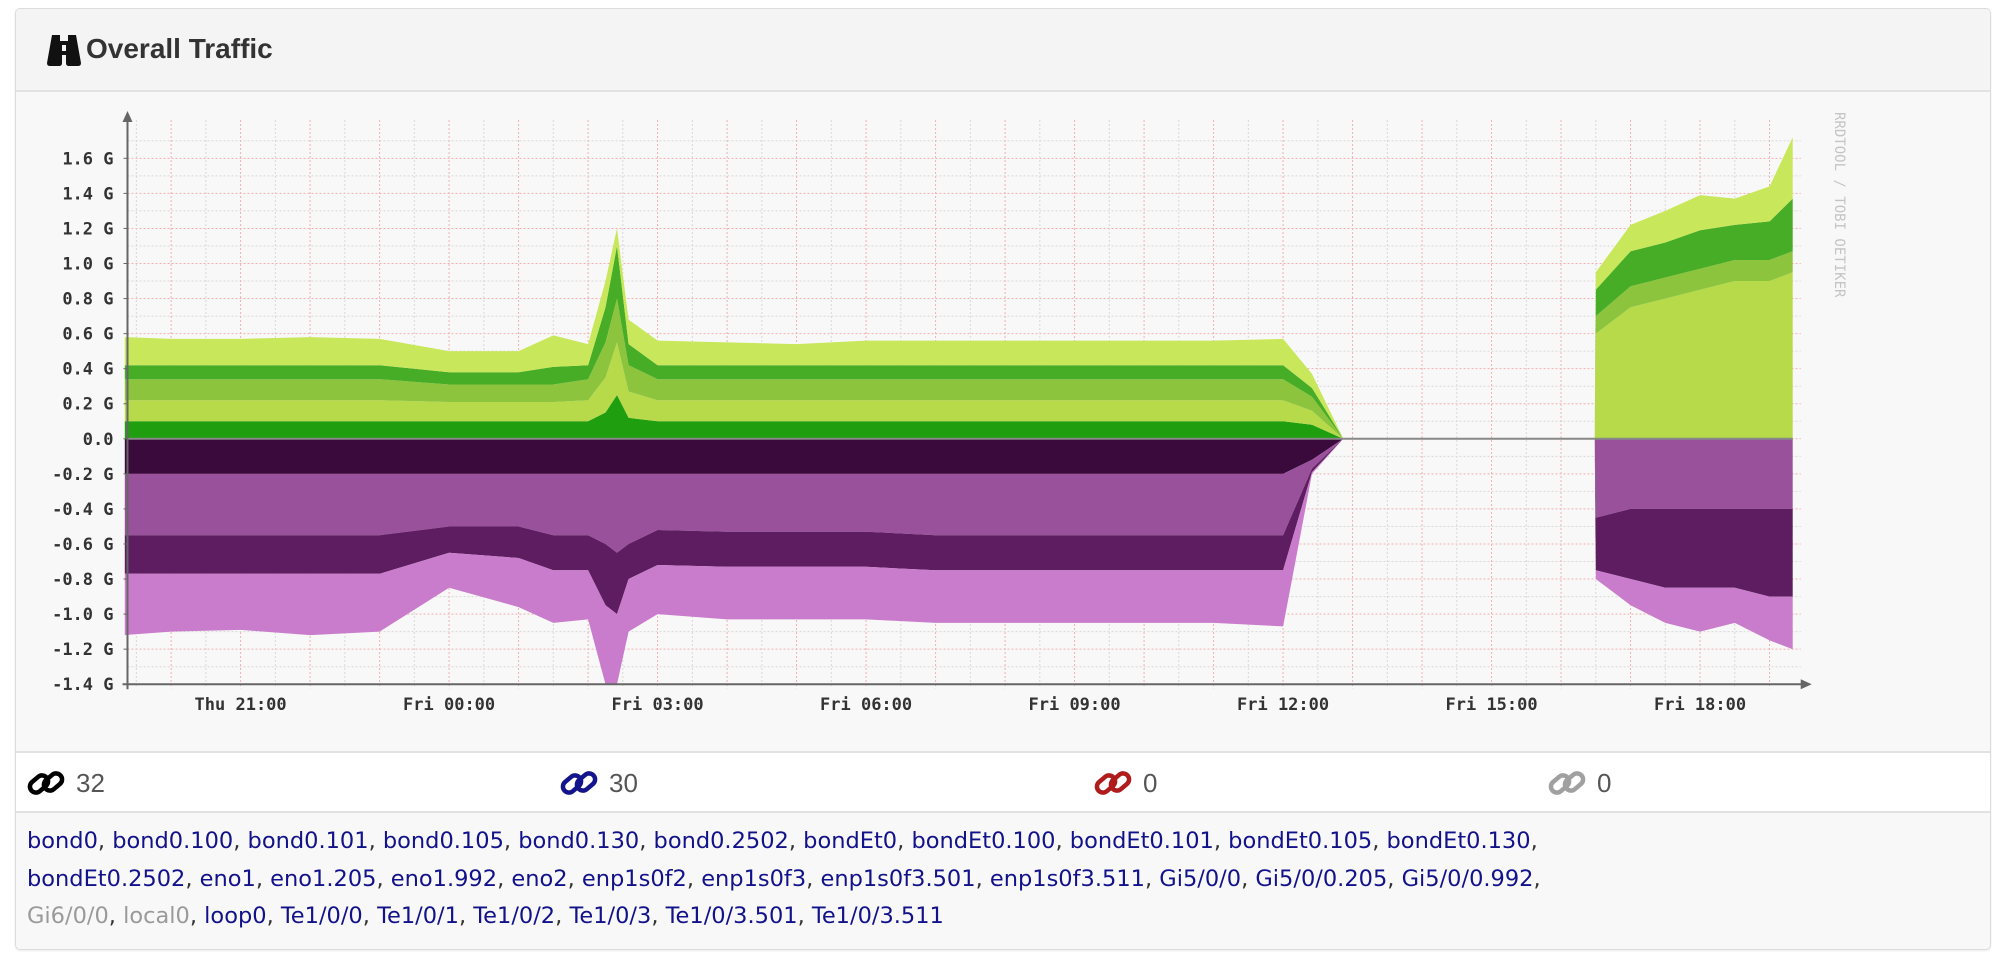  I want to click on interface-link: Te1/0/2, so click(514, 916).